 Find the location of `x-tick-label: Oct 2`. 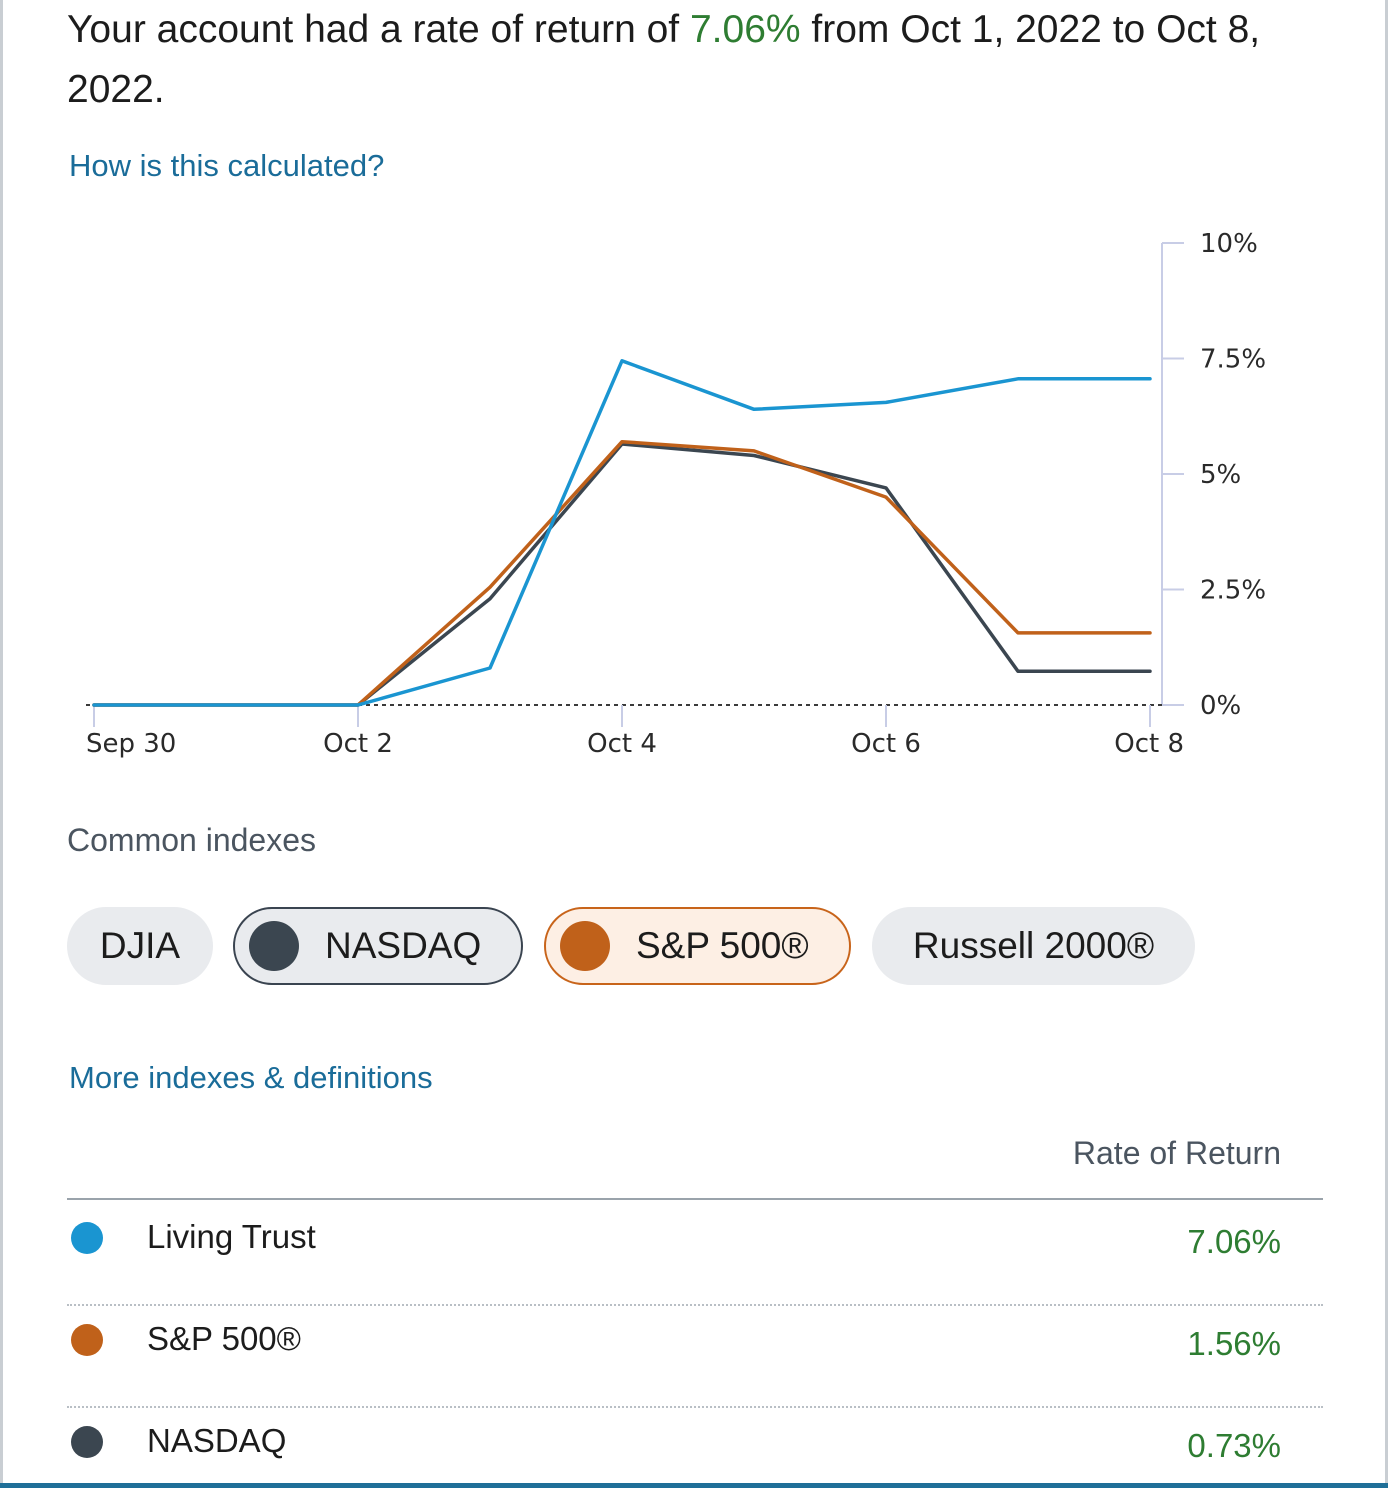

x-tick-label: Oct 2 is located at coordinates (358, 744).